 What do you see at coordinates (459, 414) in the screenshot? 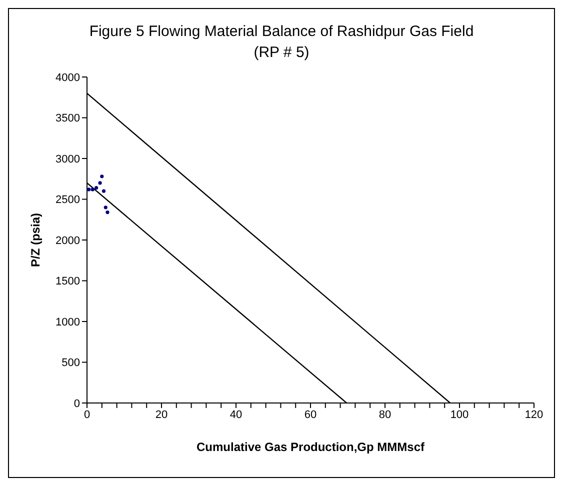
I see `x-tick-label: 100` at bounding box center [459, 414].